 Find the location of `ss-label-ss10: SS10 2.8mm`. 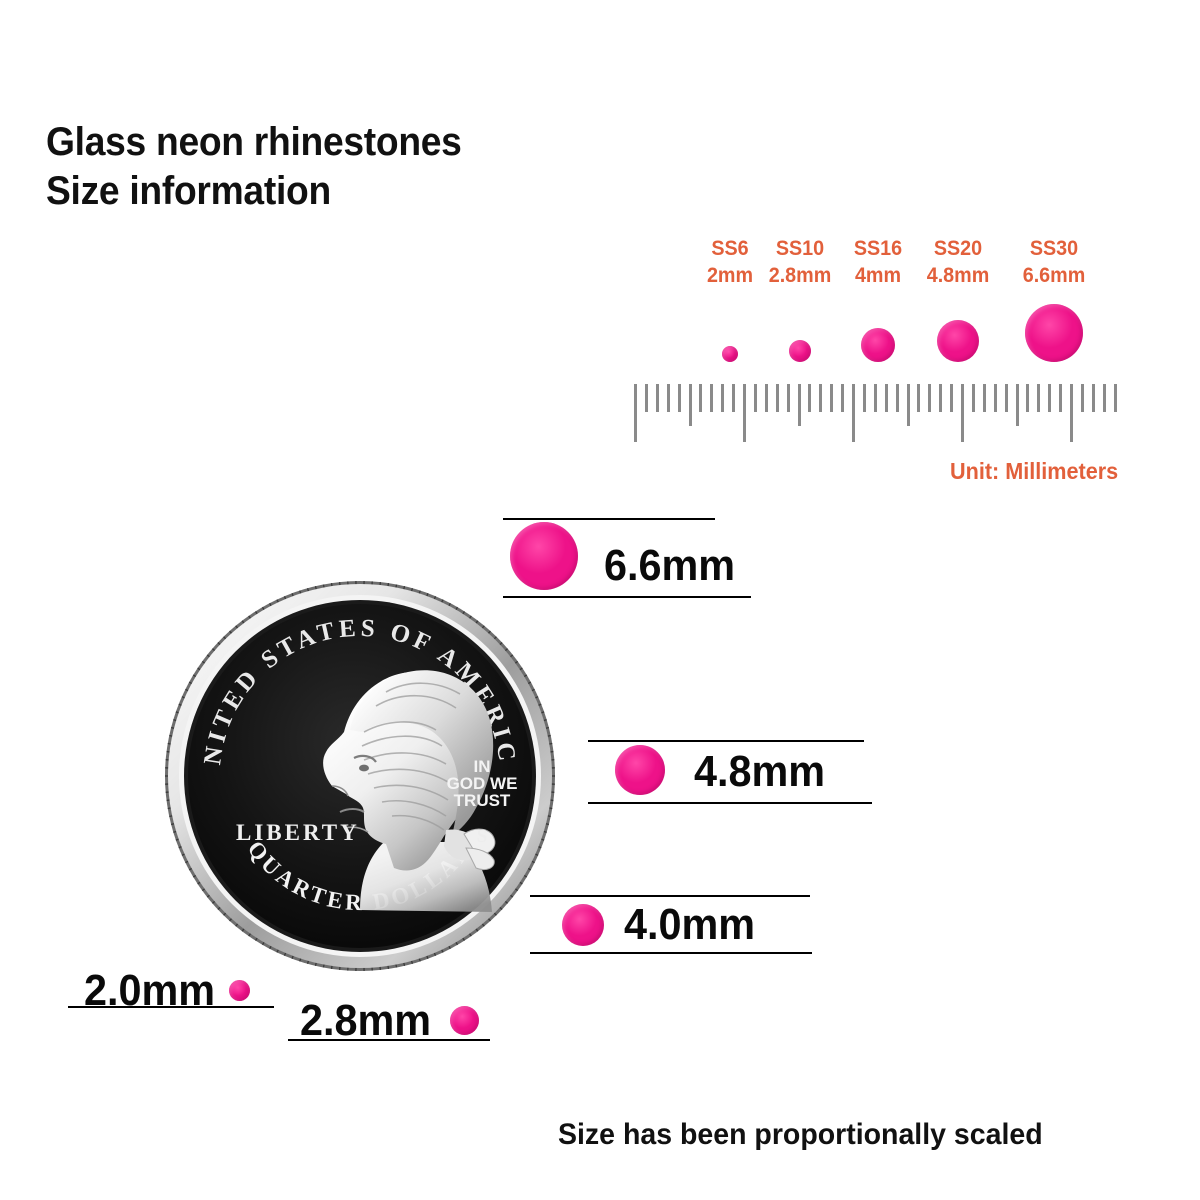

ss-label-ss10: SS10 2.8mm is located at coordinates (800, 263).